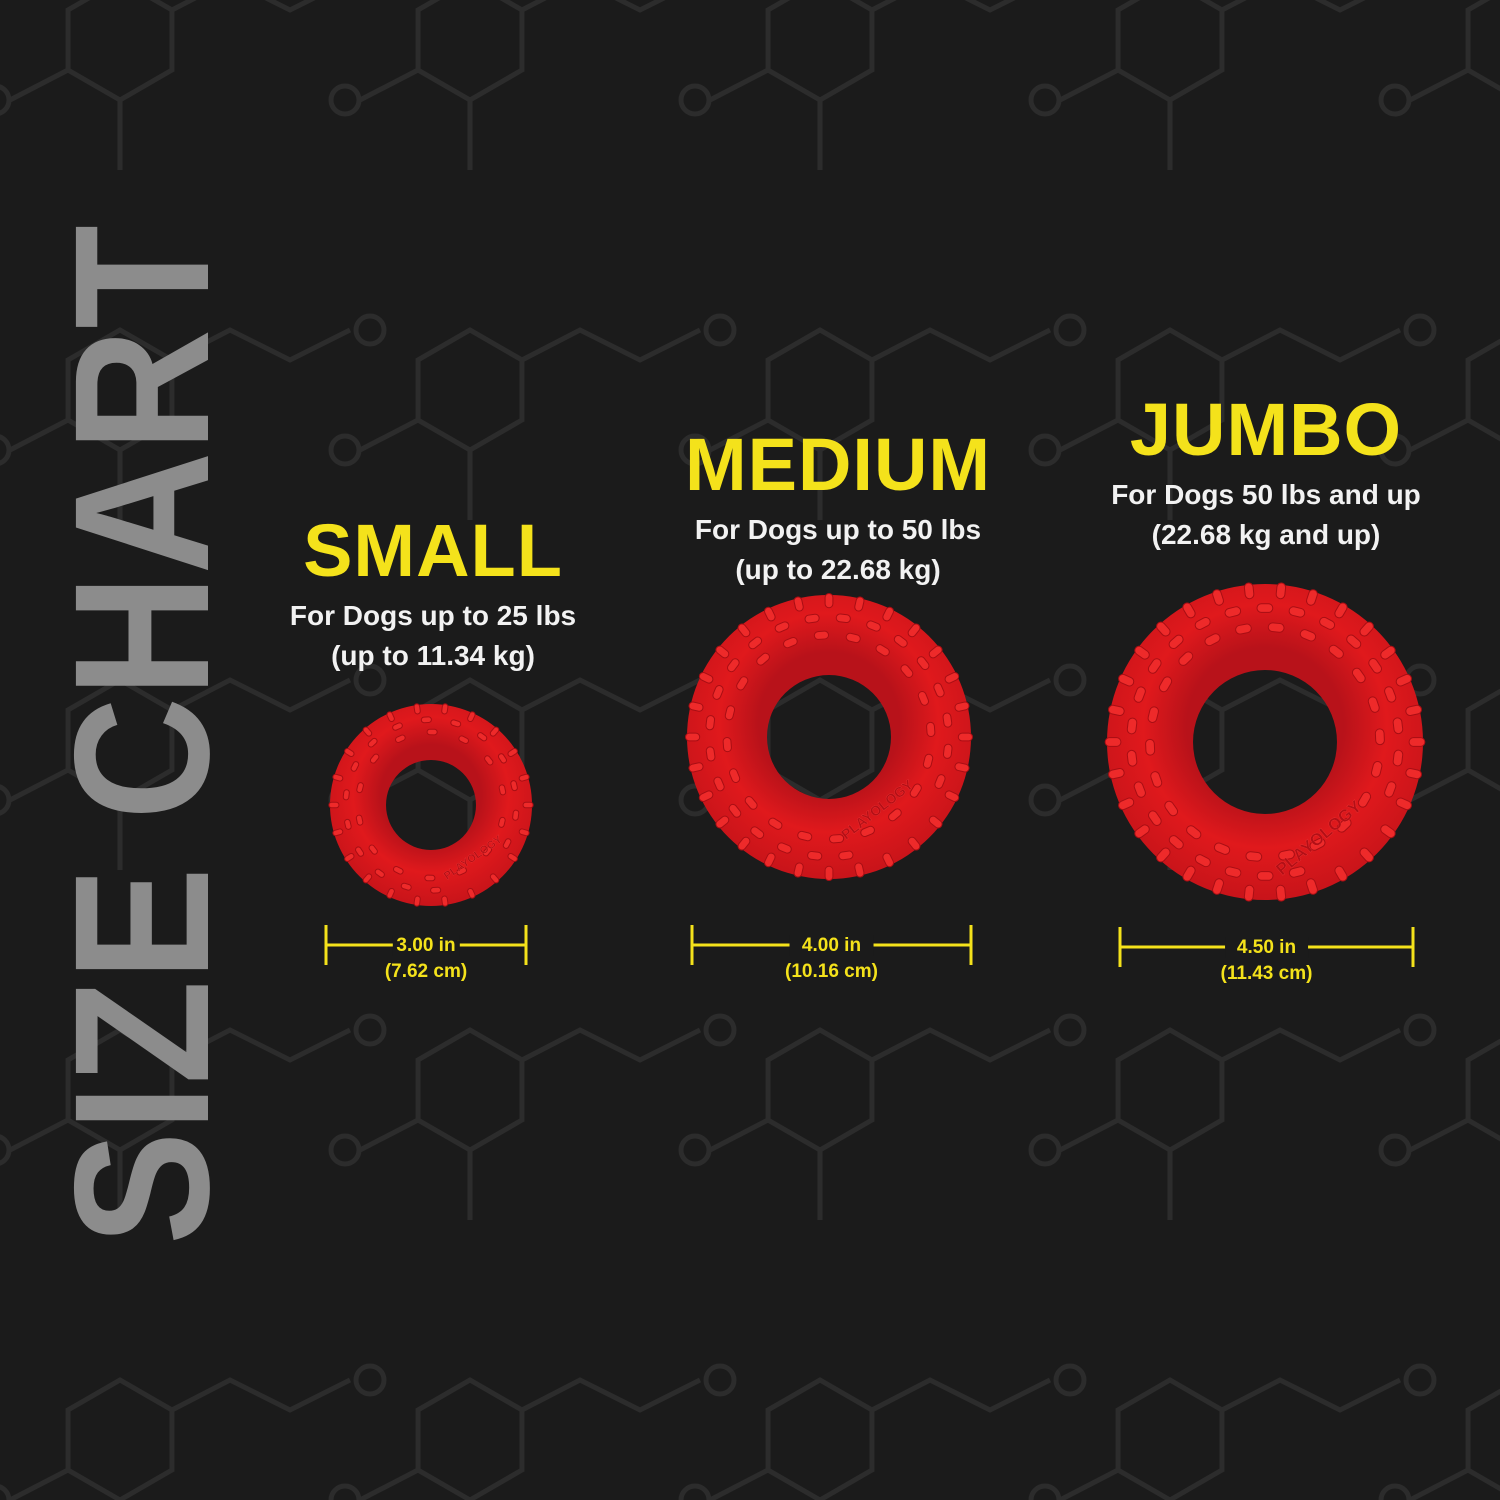  Describe the element at coordinates (831, 945) in the screenshot. I see `dimension-inches: 4.00 in` at that location.